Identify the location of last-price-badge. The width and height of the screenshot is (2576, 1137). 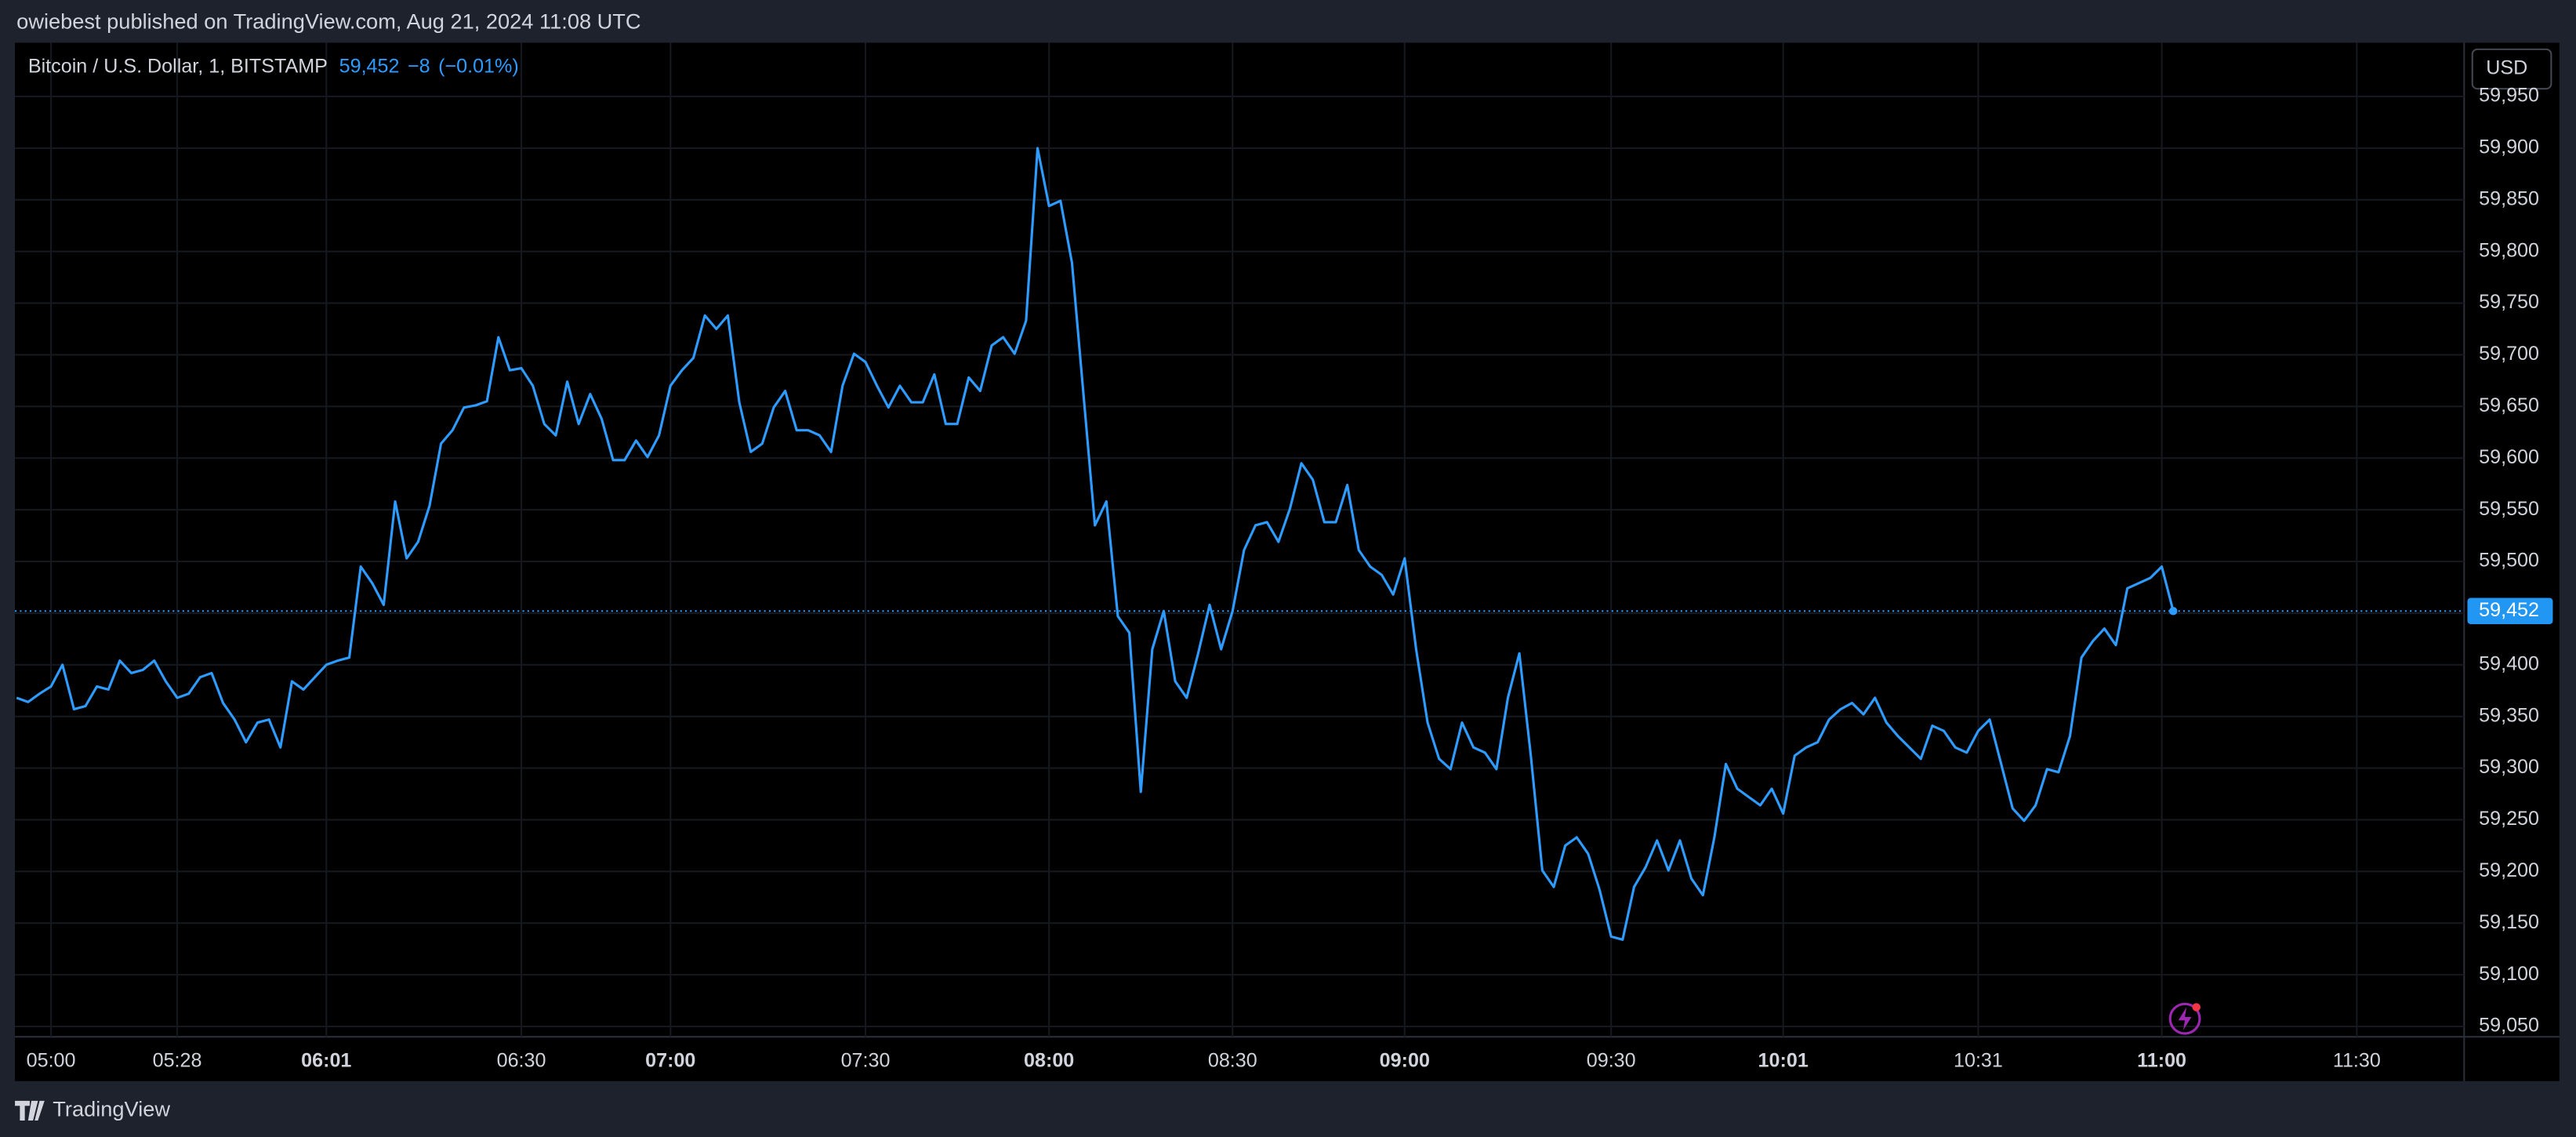
(2510, 611).